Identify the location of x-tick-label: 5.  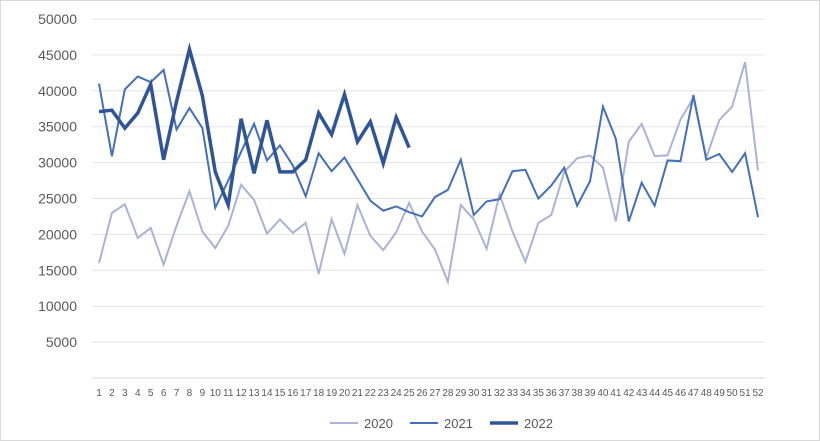
(151, 393).